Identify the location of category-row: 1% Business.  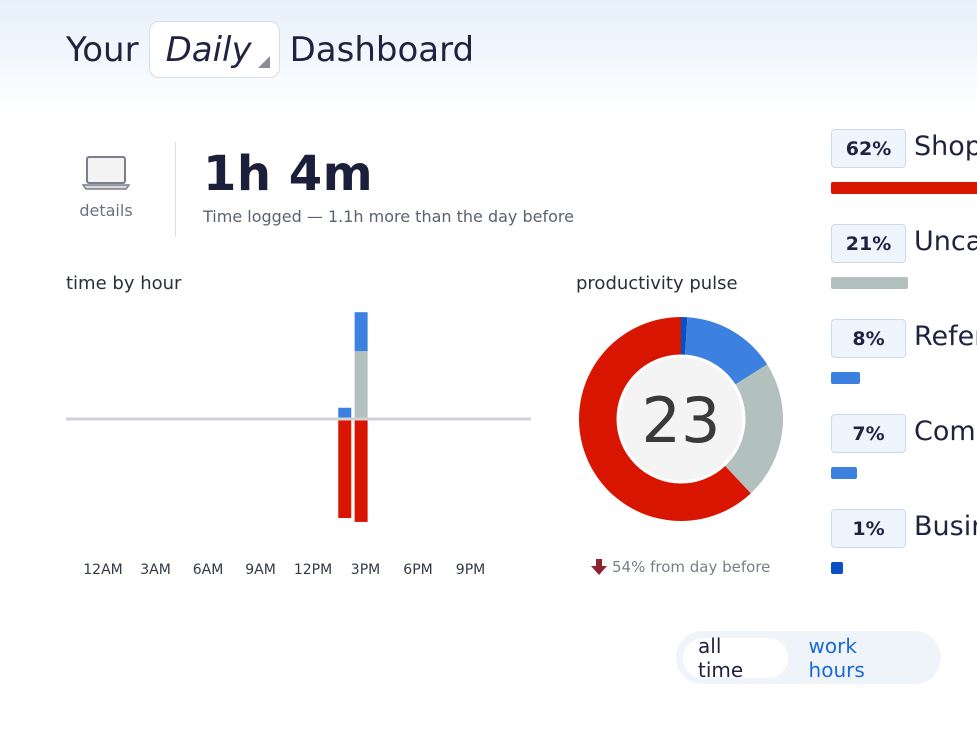
(904, 549).